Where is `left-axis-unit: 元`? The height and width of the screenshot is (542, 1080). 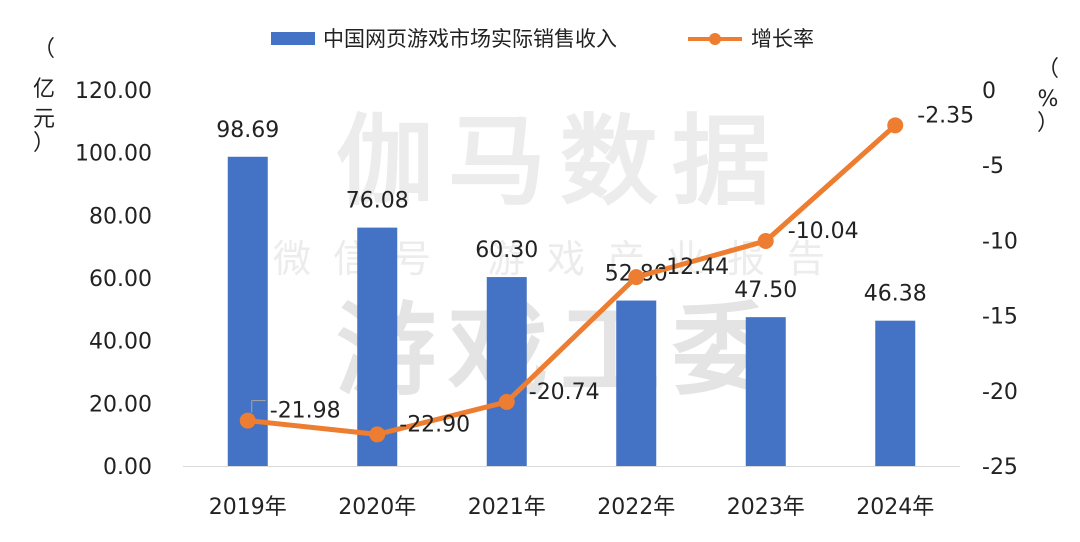 left-axis-unit: 元 is located at coordinates (44, 119).